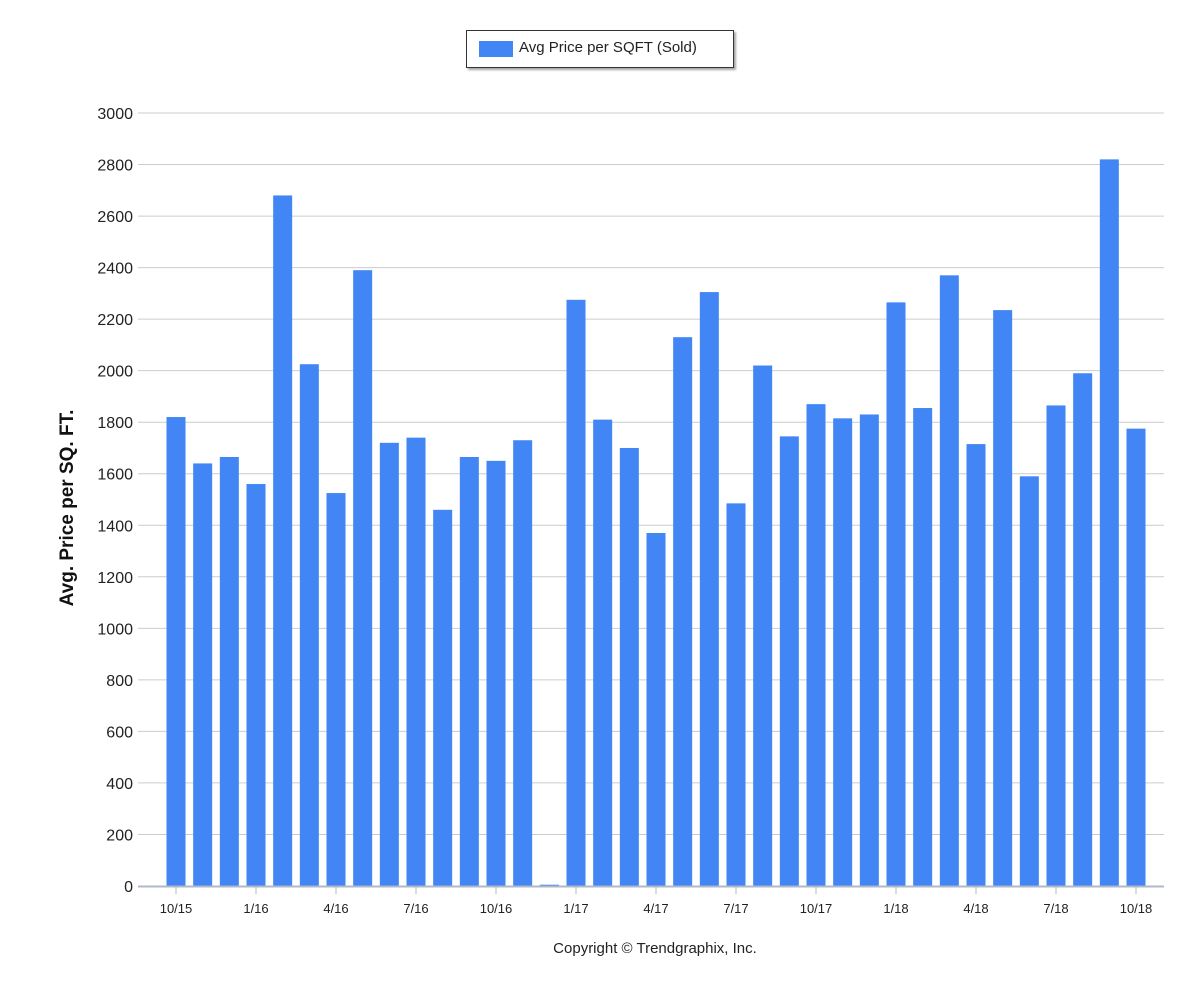  I want to click on y-tick-label: 1800, so click(115, 423).